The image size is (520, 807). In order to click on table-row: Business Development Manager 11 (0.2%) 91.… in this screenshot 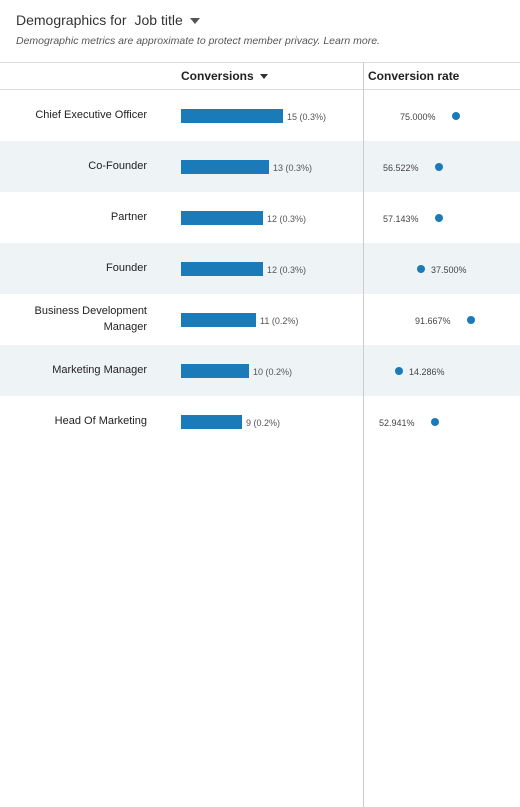, I will do `click(260, 319)`.